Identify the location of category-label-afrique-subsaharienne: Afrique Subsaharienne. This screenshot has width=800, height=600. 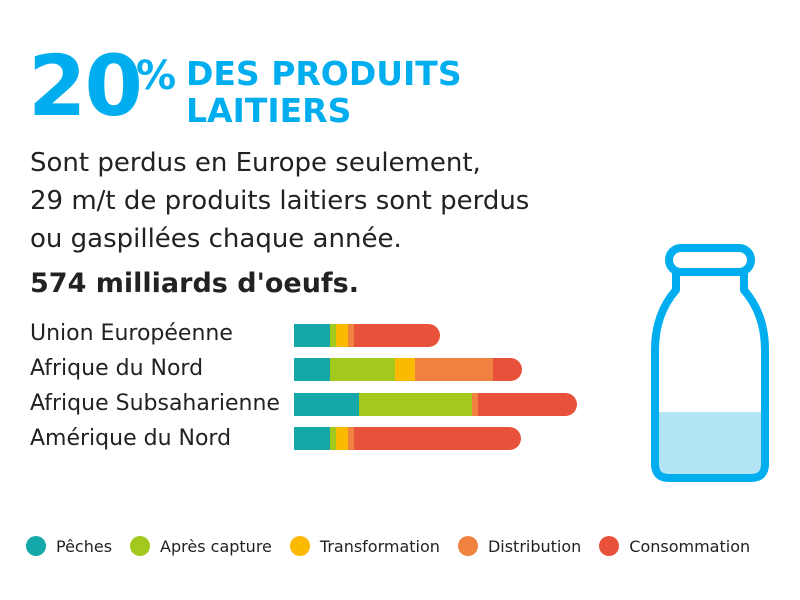
(155, 403).